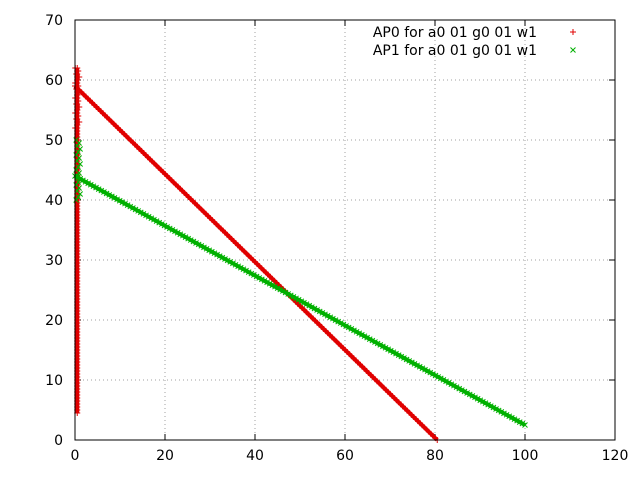 The height and width of the screenshot is (480, 640). Describe the element at coordinates (573, 50) in the screenshot. I see `legend-marker` at that location.